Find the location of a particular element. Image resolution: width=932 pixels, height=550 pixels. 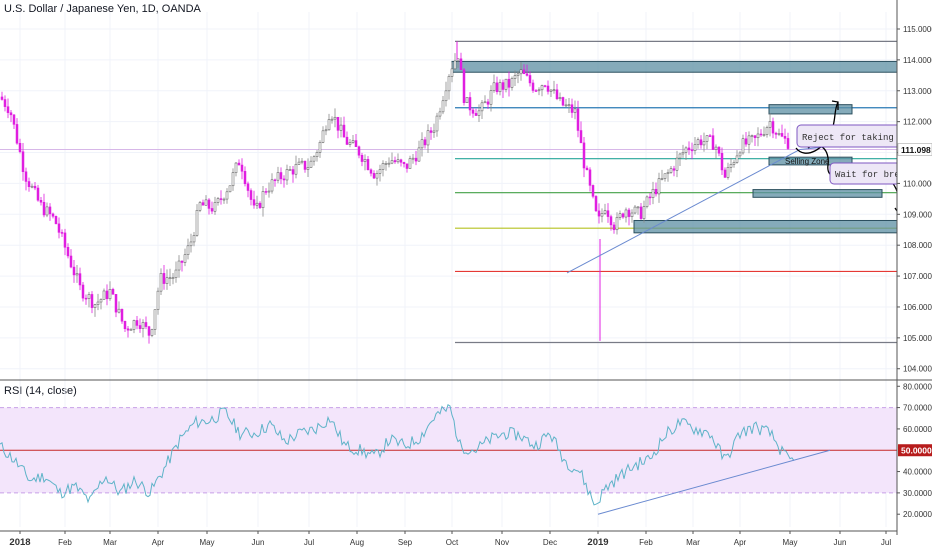

note-box-reject is located at coordinates (846, 136).